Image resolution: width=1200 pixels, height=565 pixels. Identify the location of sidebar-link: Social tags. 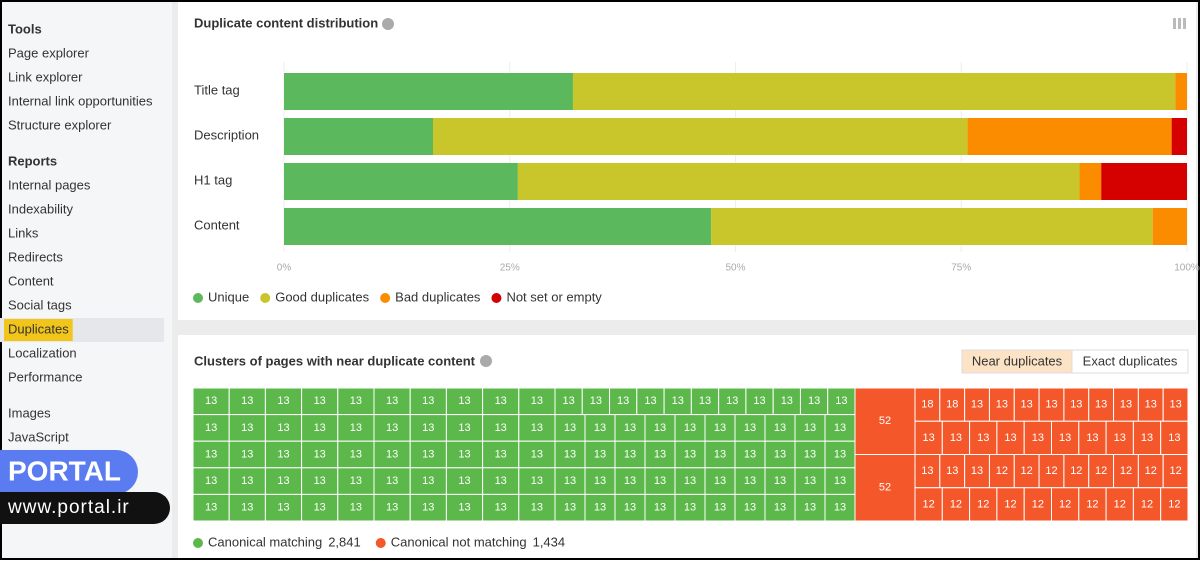
(40, 304).